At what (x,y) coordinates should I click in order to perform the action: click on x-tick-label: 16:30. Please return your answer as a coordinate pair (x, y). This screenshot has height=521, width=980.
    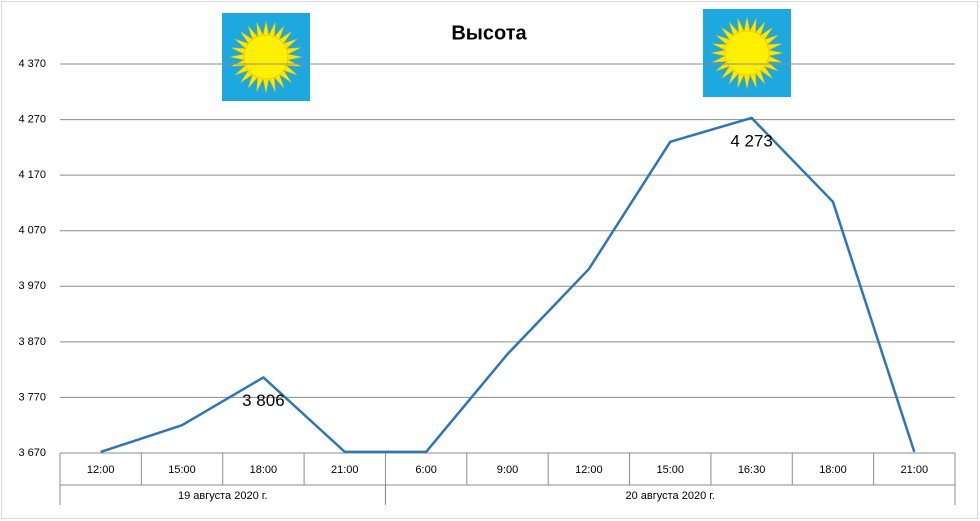
    Looking at the image, I should click on (752, 470).